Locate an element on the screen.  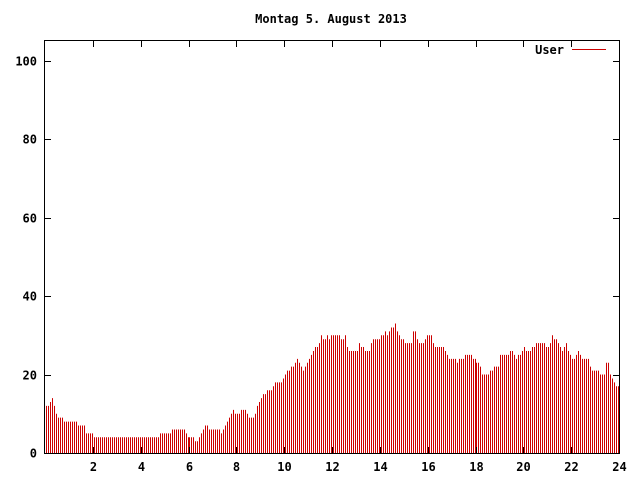
x-tick-label: 24 is located at coordinates (619, 467).